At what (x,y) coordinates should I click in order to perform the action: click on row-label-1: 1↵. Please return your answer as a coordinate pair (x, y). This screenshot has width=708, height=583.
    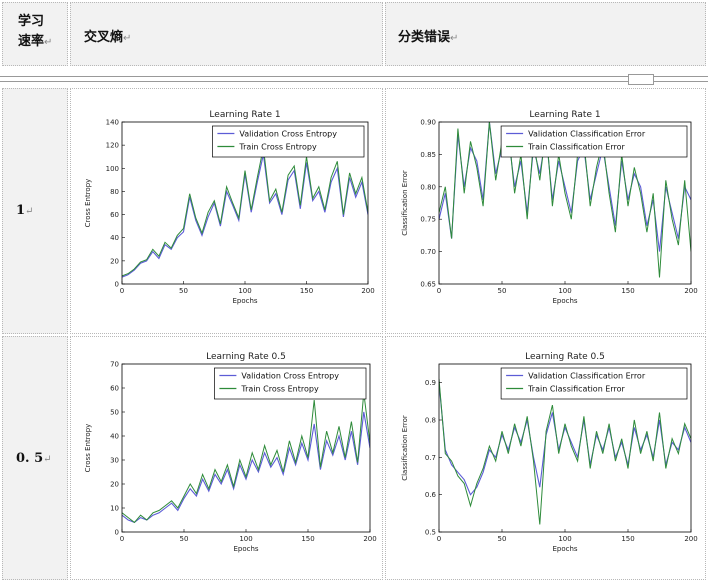
    Looking at the image, I should click on (24, 210).